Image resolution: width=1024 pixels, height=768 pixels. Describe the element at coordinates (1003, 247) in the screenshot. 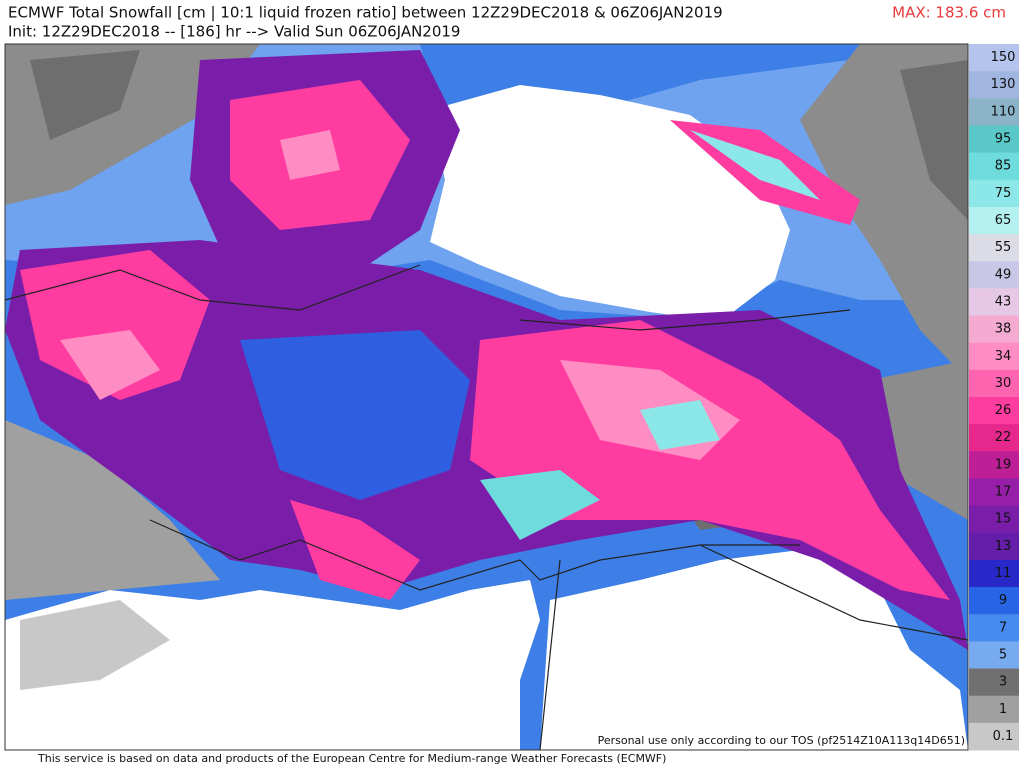

I see `legend-label: 55` at that location.